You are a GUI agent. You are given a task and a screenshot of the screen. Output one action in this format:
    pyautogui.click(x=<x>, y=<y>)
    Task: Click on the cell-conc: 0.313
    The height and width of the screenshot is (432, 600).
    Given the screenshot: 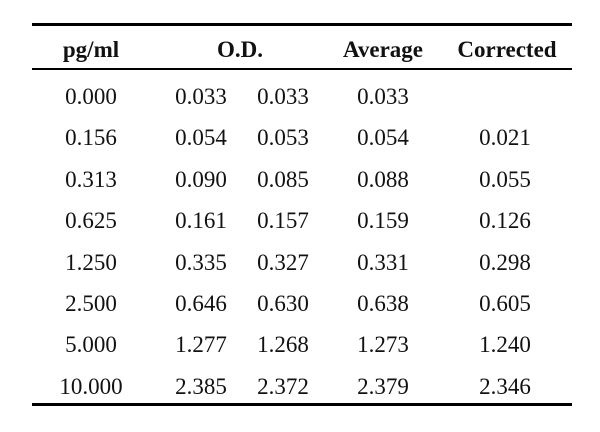 What is the action you would take?
    pyautogui.click(x=91, y=179)
    